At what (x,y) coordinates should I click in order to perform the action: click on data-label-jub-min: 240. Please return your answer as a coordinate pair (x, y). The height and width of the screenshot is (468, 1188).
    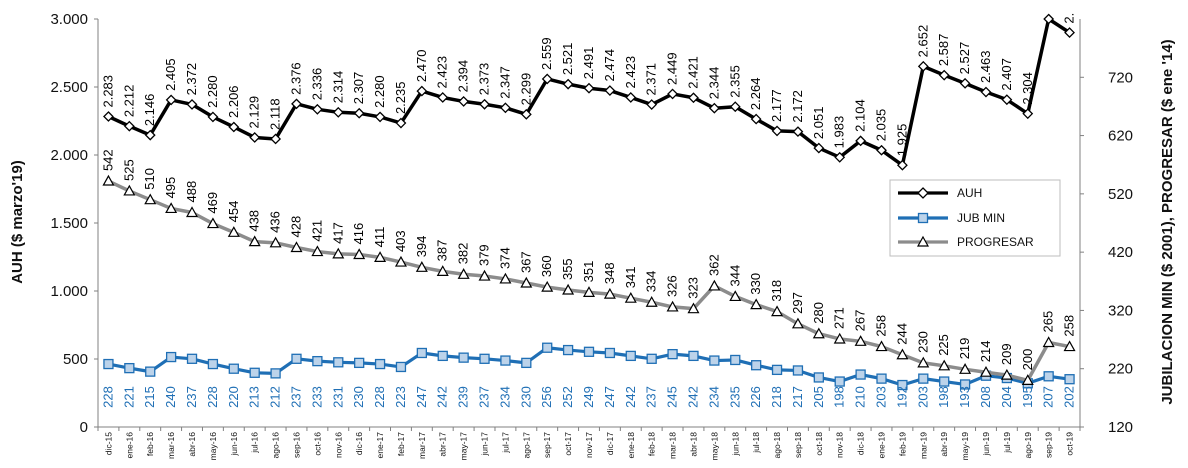
    Looking at the image, I should click on (170, 397).